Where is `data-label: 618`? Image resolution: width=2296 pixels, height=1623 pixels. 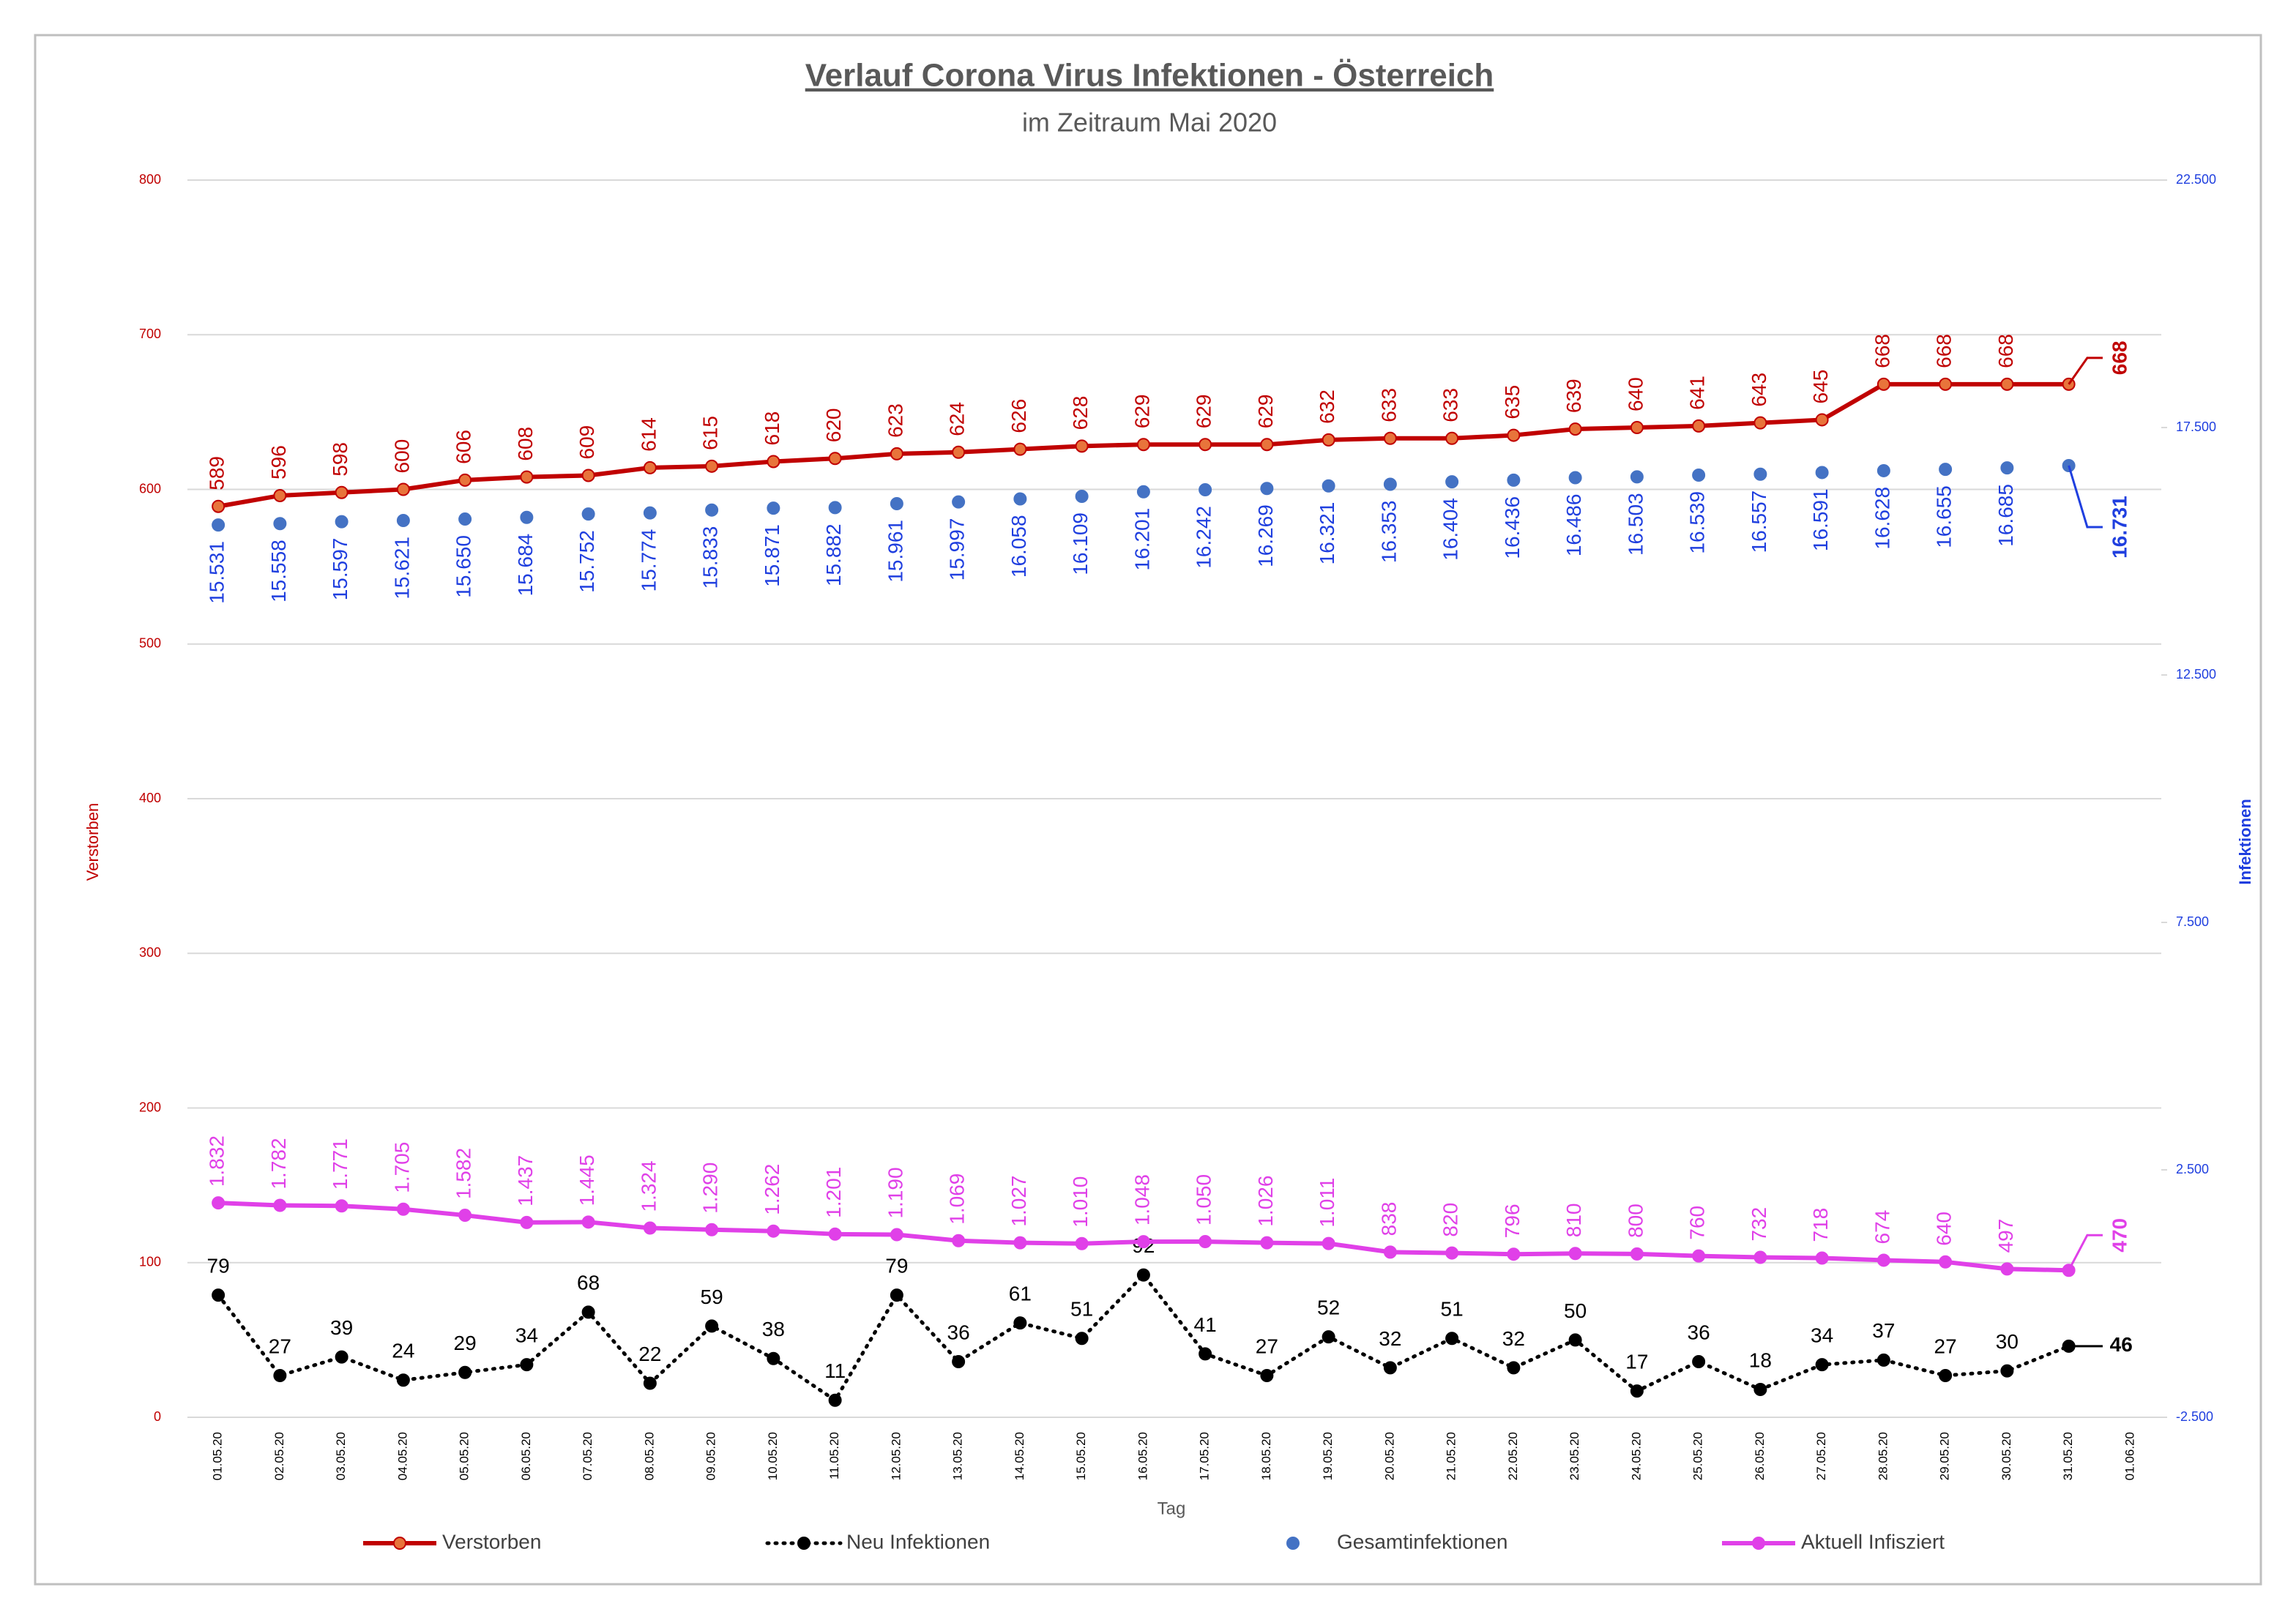
data-label: 618 is located at coordinates (772, 428).